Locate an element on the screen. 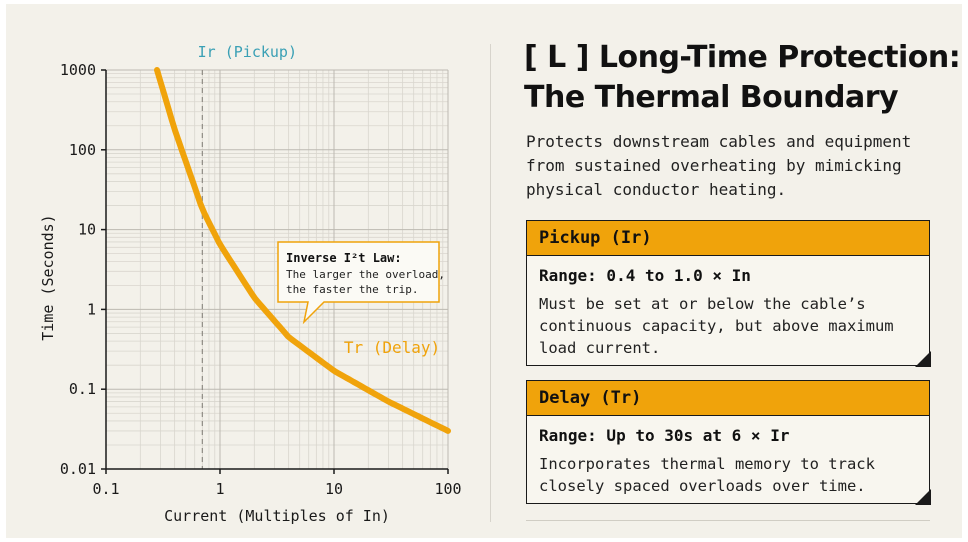 Image resolution: width=968 pixels, height=542 pixels. y-tick-label: 0.01 is located at coordinates (78, 469).